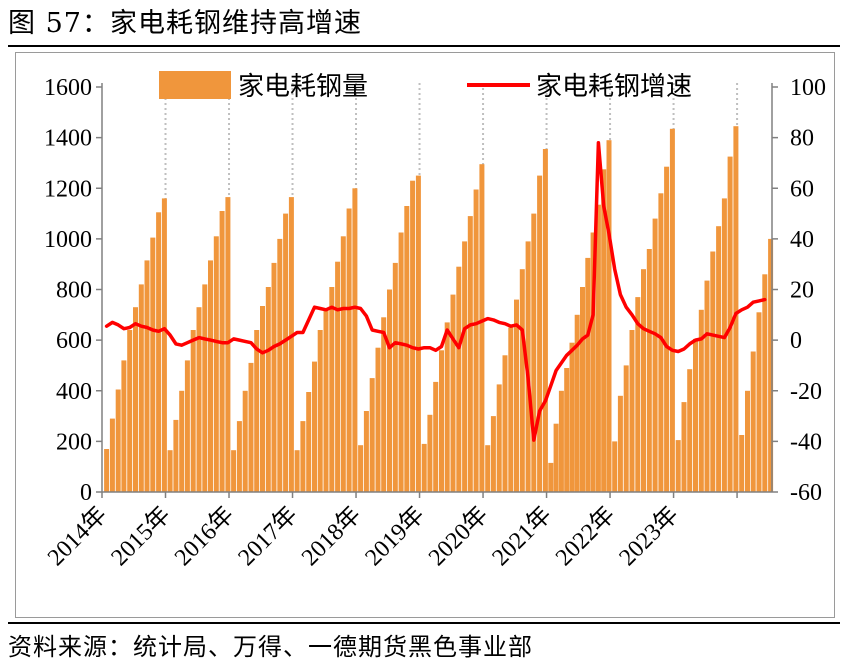  Describe the element at coordinates (806, 442) in the screenshot. I see `y-right-tick-label: -40` at that location.